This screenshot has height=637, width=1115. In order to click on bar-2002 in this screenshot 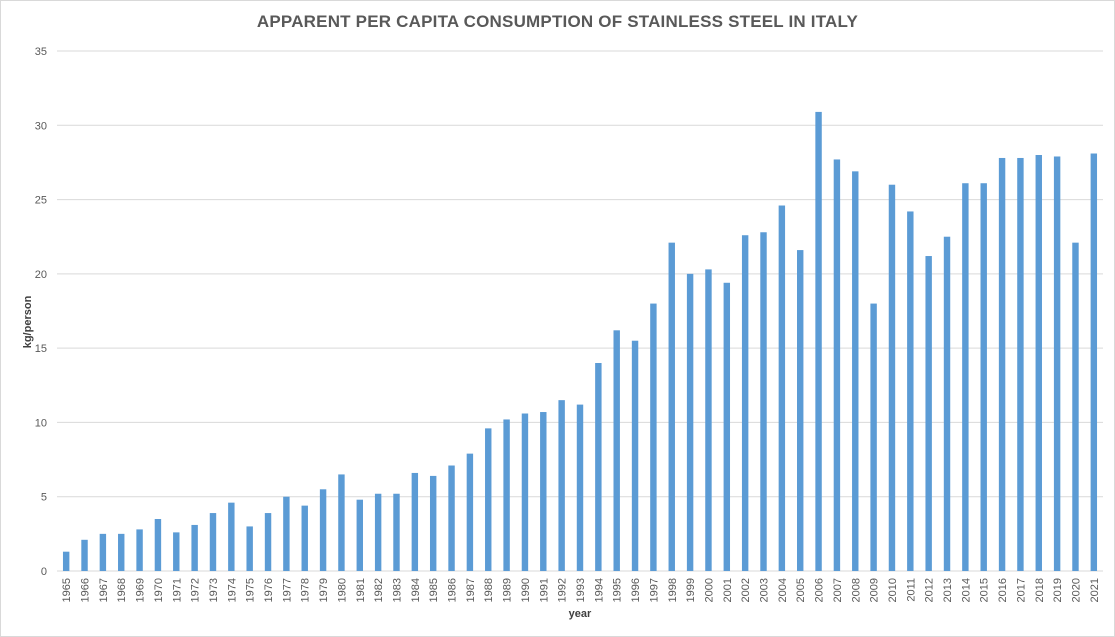, I will do `click(745, 403)`.